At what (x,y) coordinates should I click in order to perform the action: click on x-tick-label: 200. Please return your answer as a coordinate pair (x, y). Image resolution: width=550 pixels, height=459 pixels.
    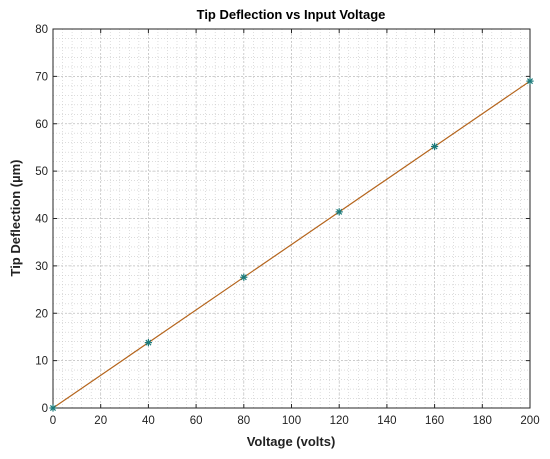
    Looking at the image, I should click on (529, 421).